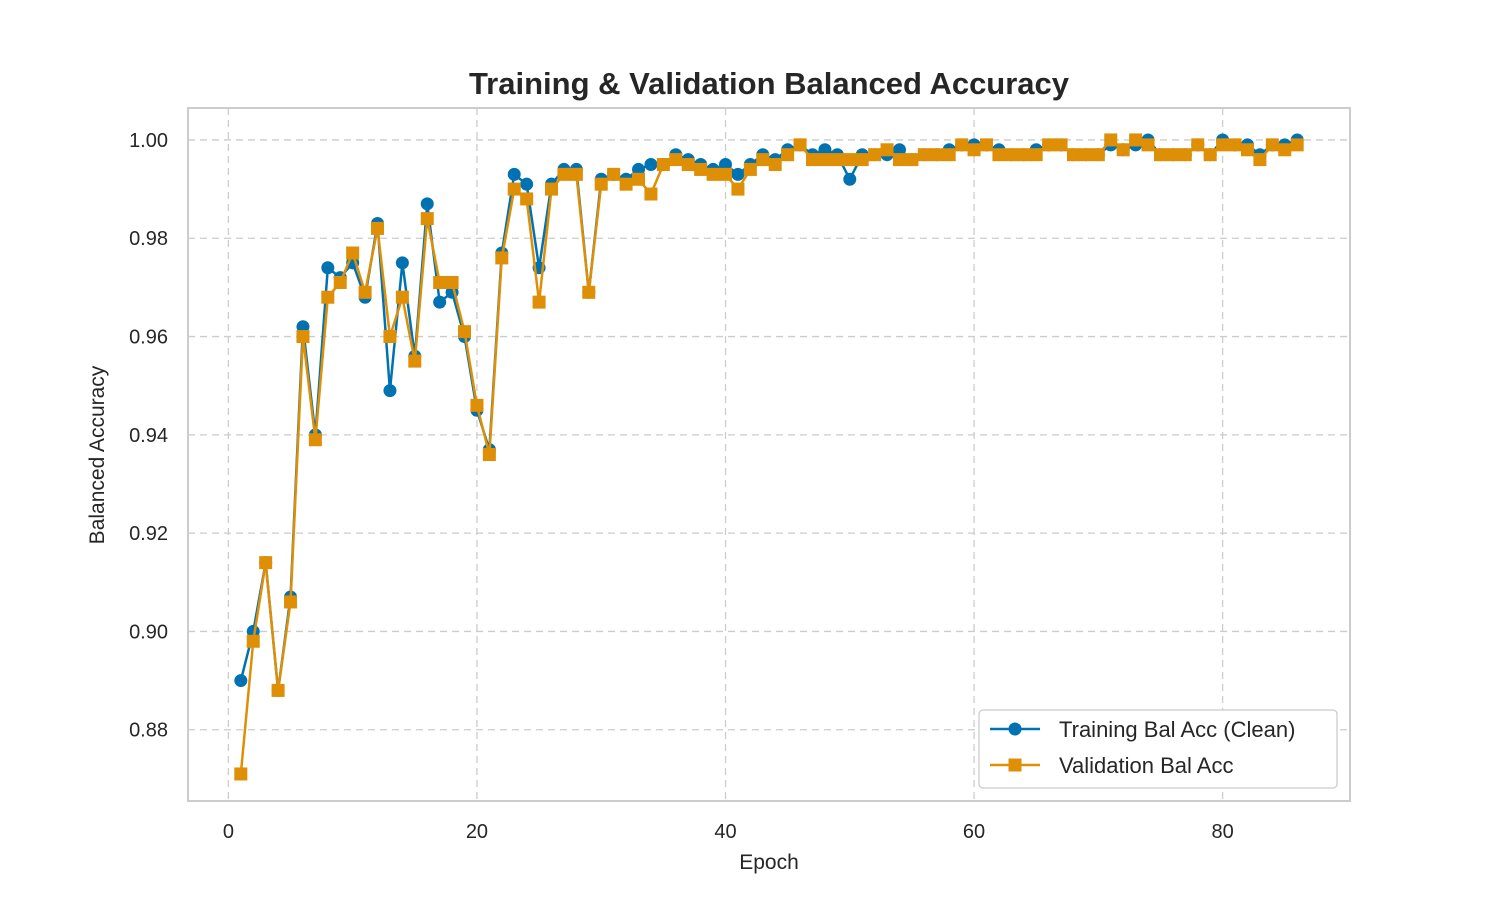 Image resolution: width=1500 pixels, height=900 pixels. What do you see at coordinates (477, 832) in the screenshot?
I see `x-tick-label: 20` at bounding box center [477, 832].